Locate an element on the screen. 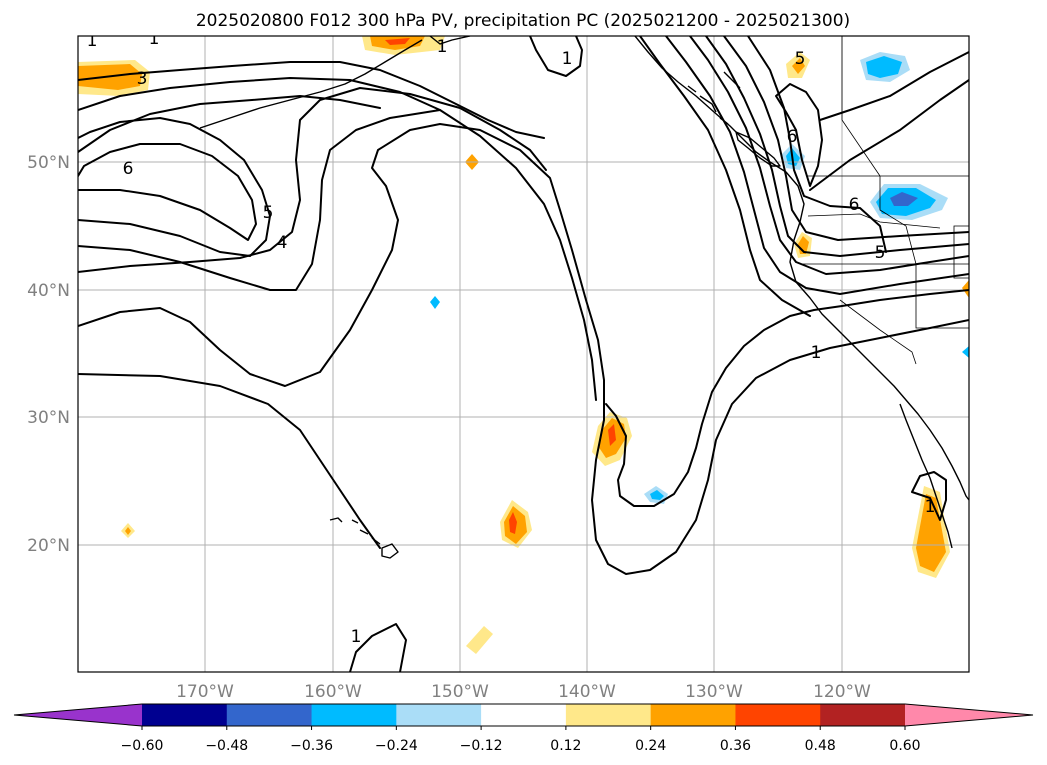 The height and width of the screenshot is (765, 1047). pv-contour-inner-loop is located at coordinates (787, 398).